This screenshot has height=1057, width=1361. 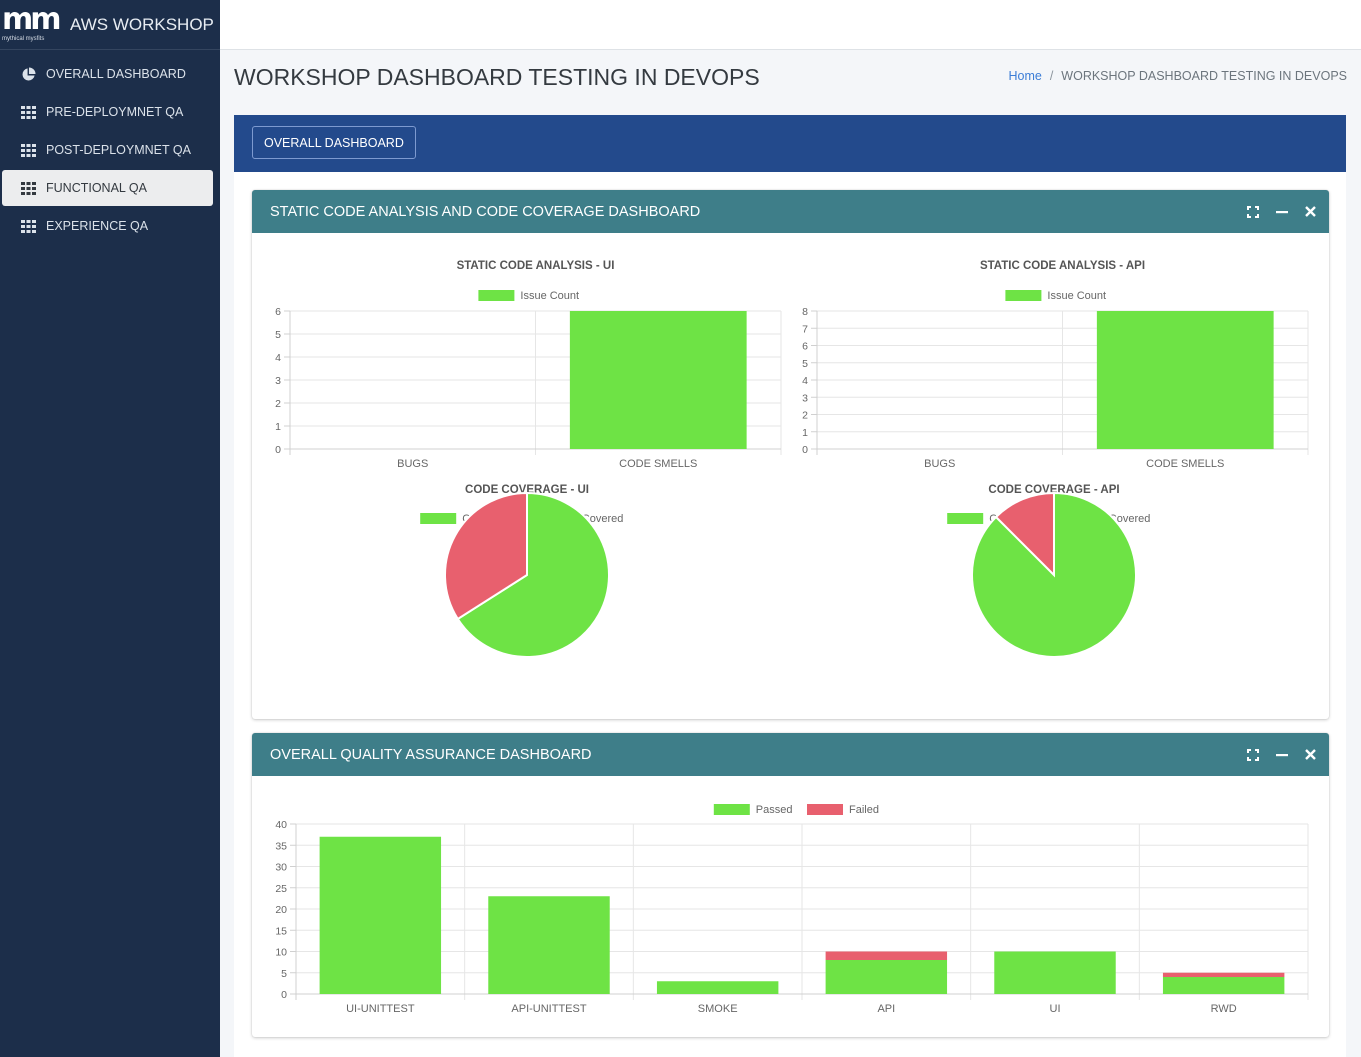 What do you see at coordinates (1025, 76) in the screenshot?
I see `breadcrumb-home-link: Home` at bounding box center [1025, 76].